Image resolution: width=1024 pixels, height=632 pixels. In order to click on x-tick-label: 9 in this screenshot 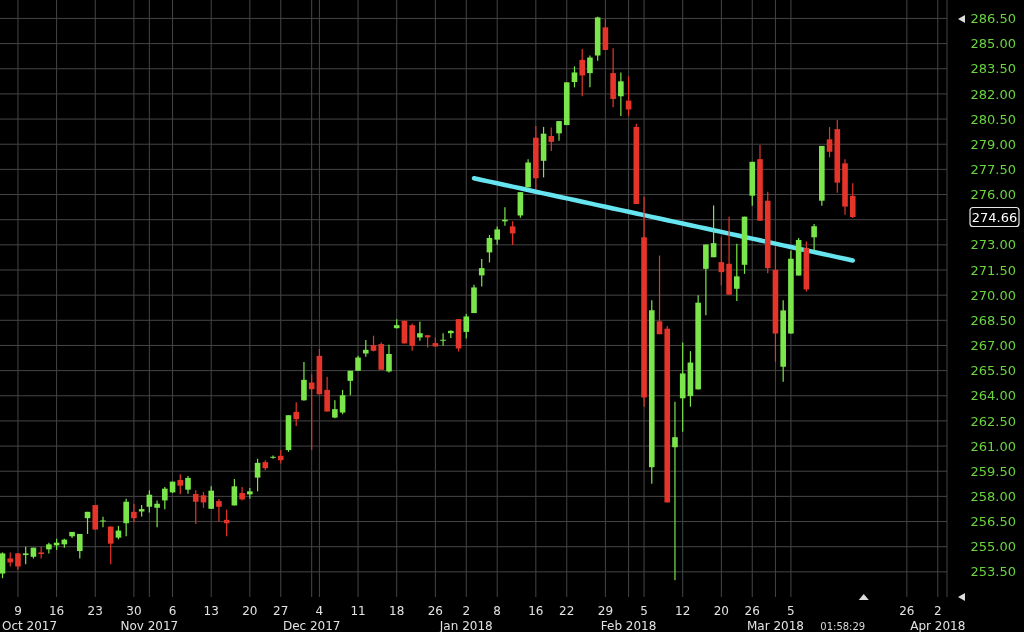, I will do `click(18, 611)`.